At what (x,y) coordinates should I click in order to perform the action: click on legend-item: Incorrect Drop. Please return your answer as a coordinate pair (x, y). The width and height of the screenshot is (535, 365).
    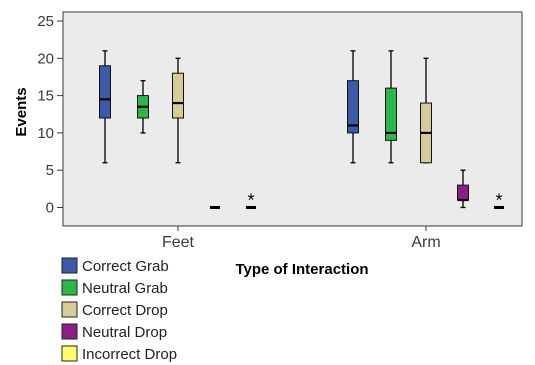
    Looking at the image, I should click on (119, 354).